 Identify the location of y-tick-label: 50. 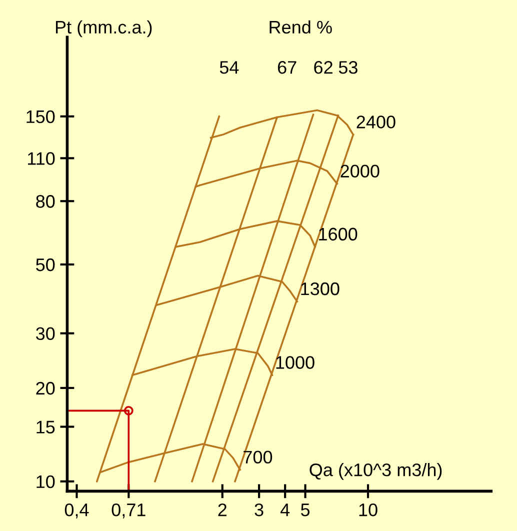
(45, 265).